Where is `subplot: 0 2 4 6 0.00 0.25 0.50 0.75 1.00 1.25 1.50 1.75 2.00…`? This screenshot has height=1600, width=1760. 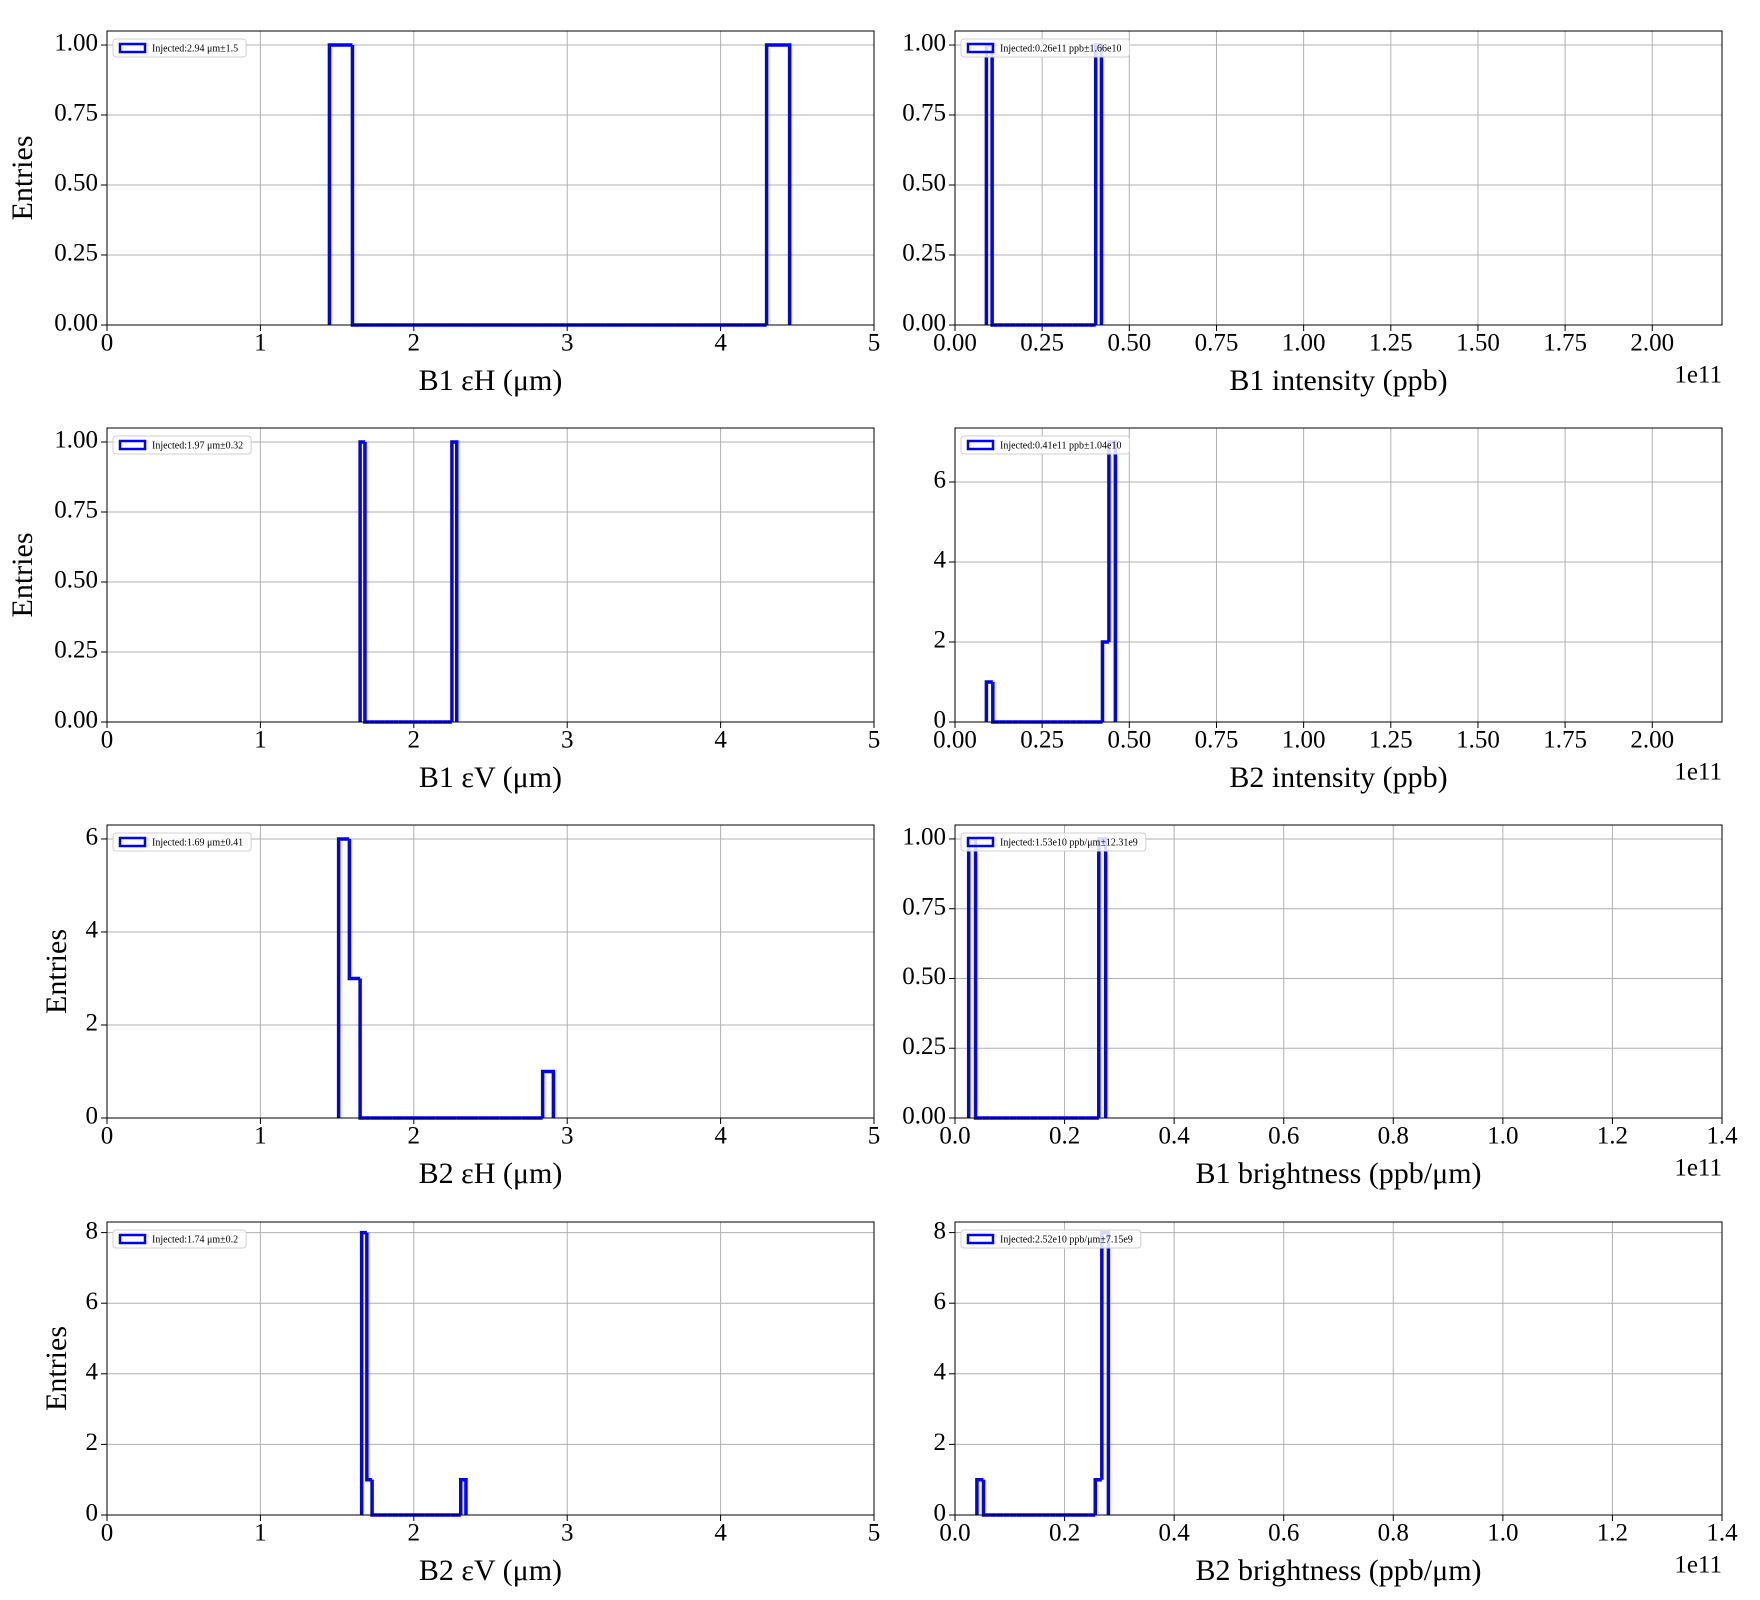 subplot: 0 2 4 6 0.00 0.25 0.50 0.75 1.00 1.25 1.50 1.75 2.00… is located at coordinates (1328, 610).